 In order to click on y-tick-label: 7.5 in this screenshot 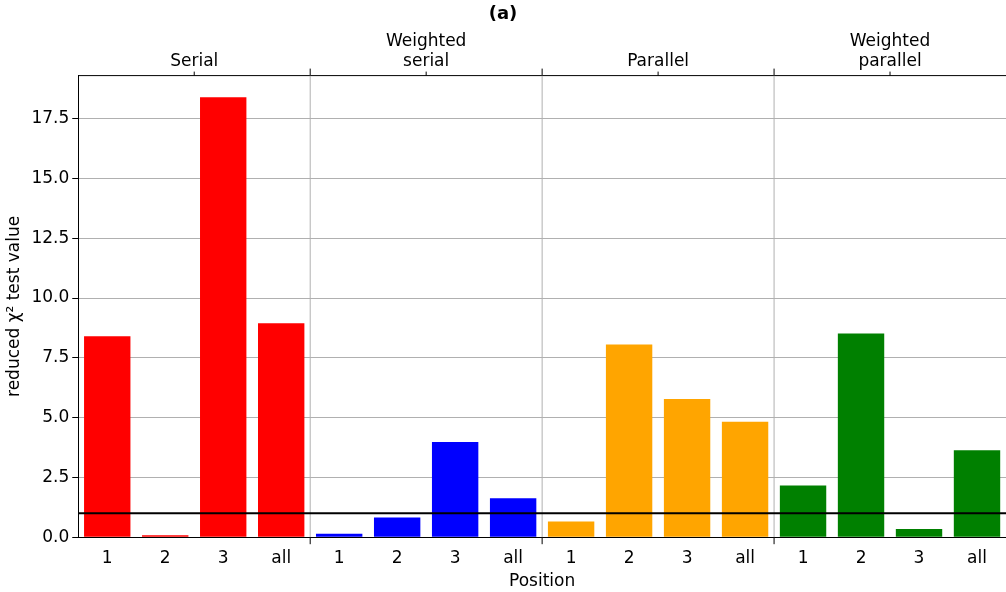, I will do `click(56, 356)`.